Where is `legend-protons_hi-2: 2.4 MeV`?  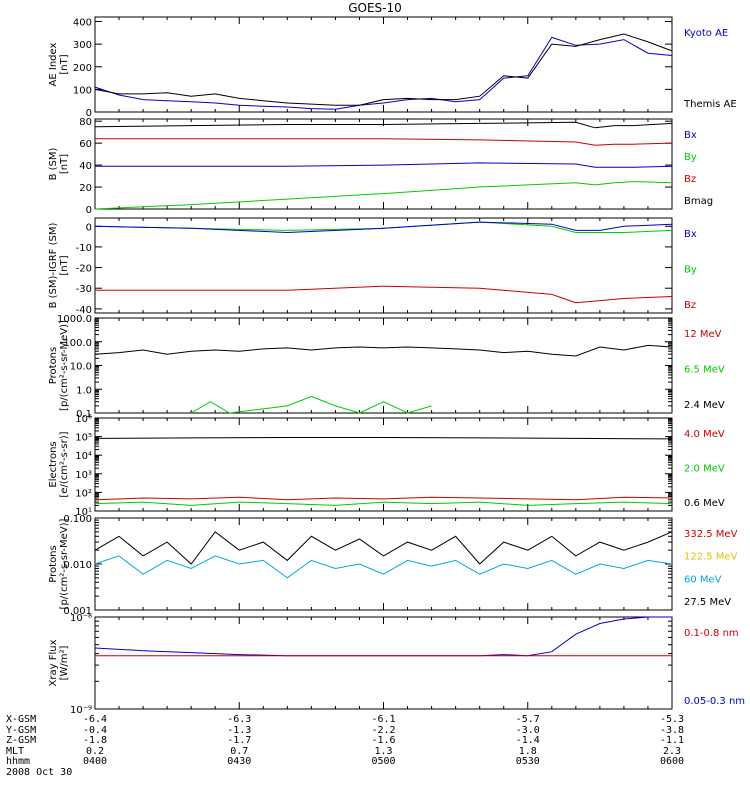 legend-protons_hi-2: 2.4 MeV is located at coordinates (704, 405).